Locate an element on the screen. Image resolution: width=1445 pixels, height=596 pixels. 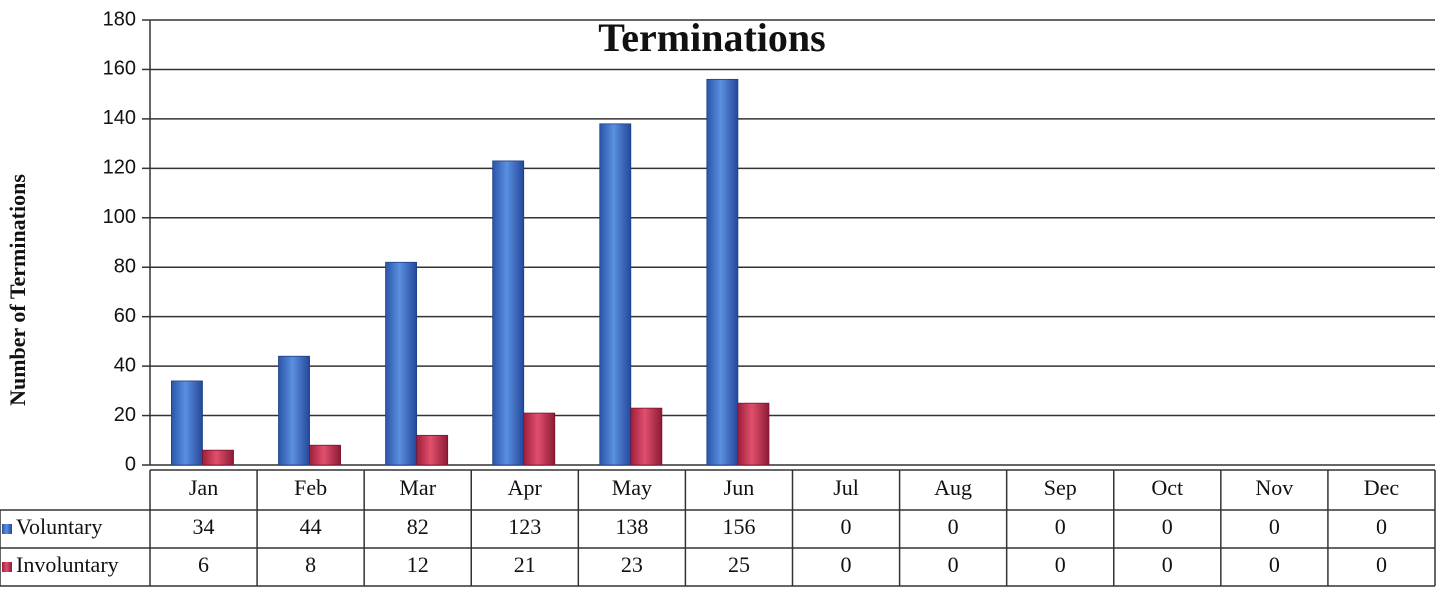
x-tick-label: Jul is located at coordinates (846, 487).